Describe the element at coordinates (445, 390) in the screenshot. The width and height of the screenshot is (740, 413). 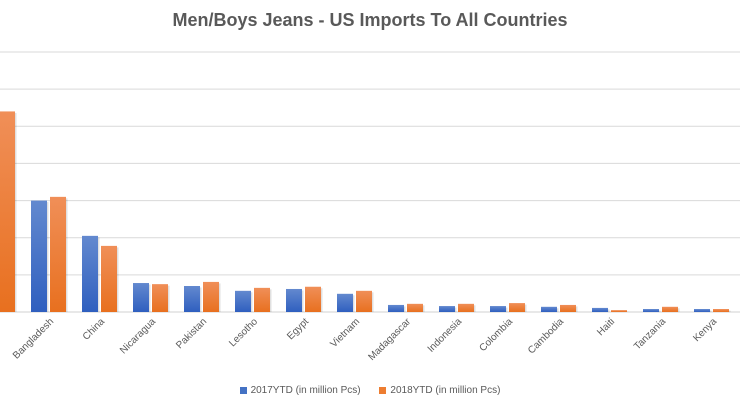
I see `legend-label-2018: 2018YTD (in million Pcs)` at that location.